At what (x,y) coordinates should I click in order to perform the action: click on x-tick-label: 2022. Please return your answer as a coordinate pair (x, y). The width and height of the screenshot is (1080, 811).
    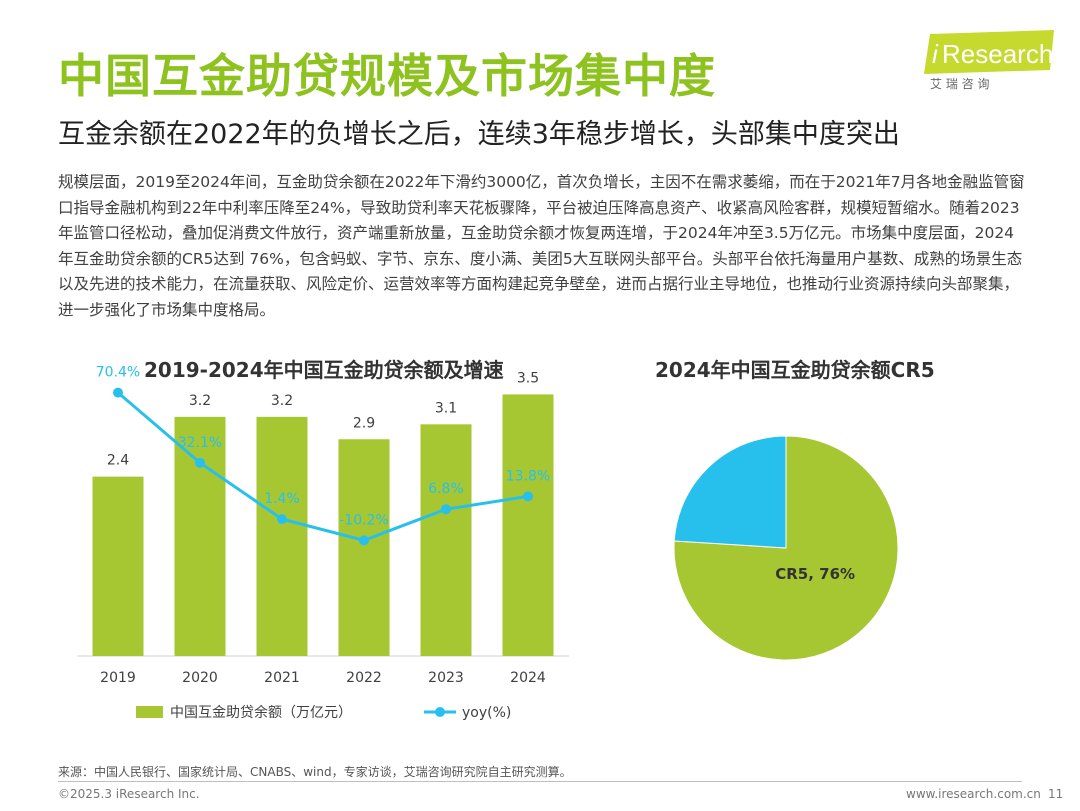
    Looking at the image, I should click on (364, 678).